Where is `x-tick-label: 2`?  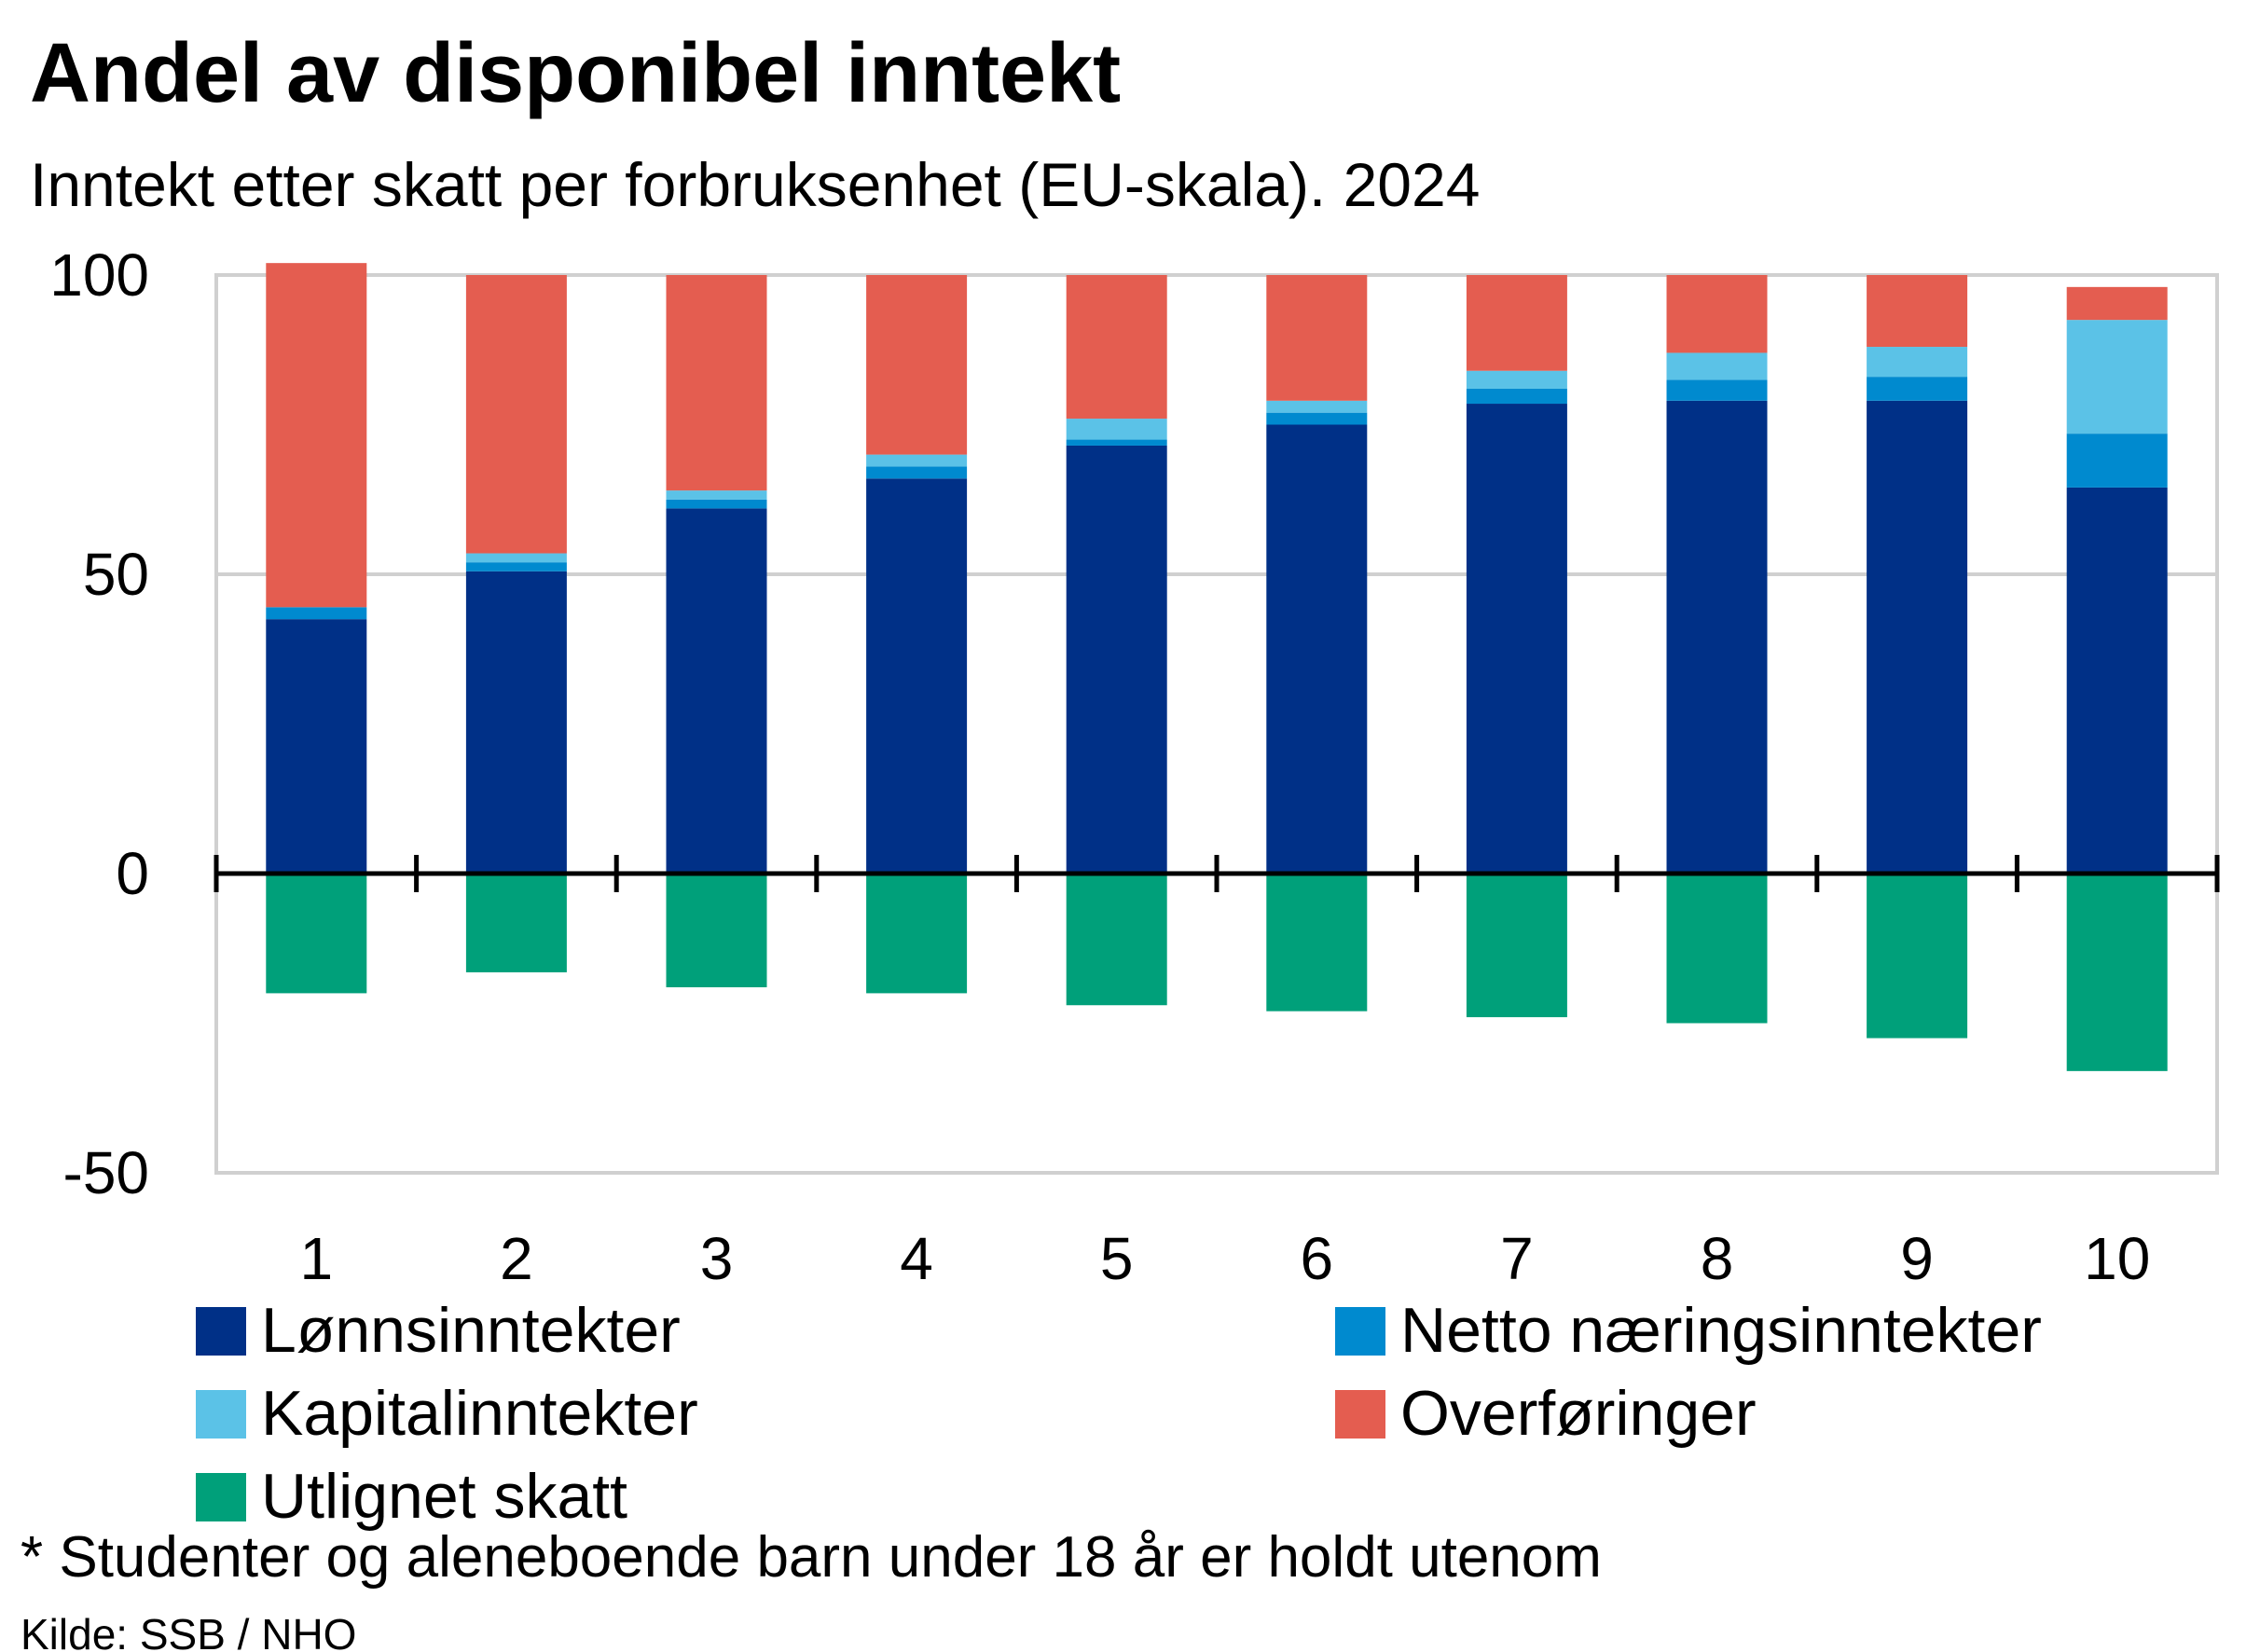
x-tick-label: 2 is located at coordinates (516, 1258).